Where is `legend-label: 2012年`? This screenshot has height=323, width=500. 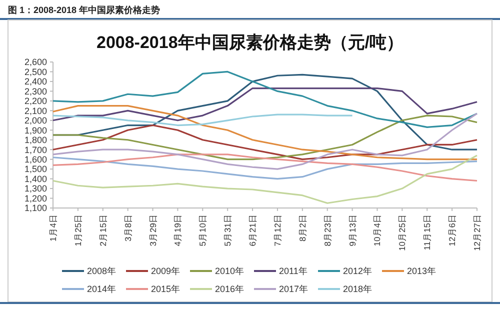 legend-label: 2012年 is located at coordinates (357, 271).